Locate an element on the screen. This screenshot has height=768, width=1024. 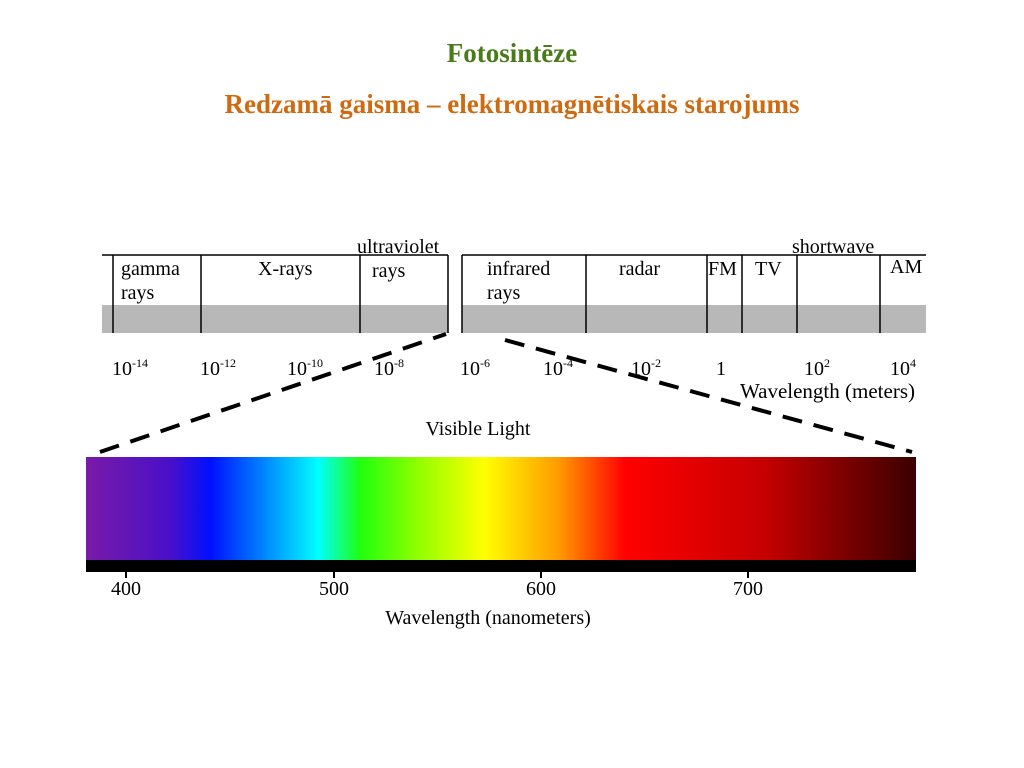
tick-label: 700 is located at coordinates (748, 589).